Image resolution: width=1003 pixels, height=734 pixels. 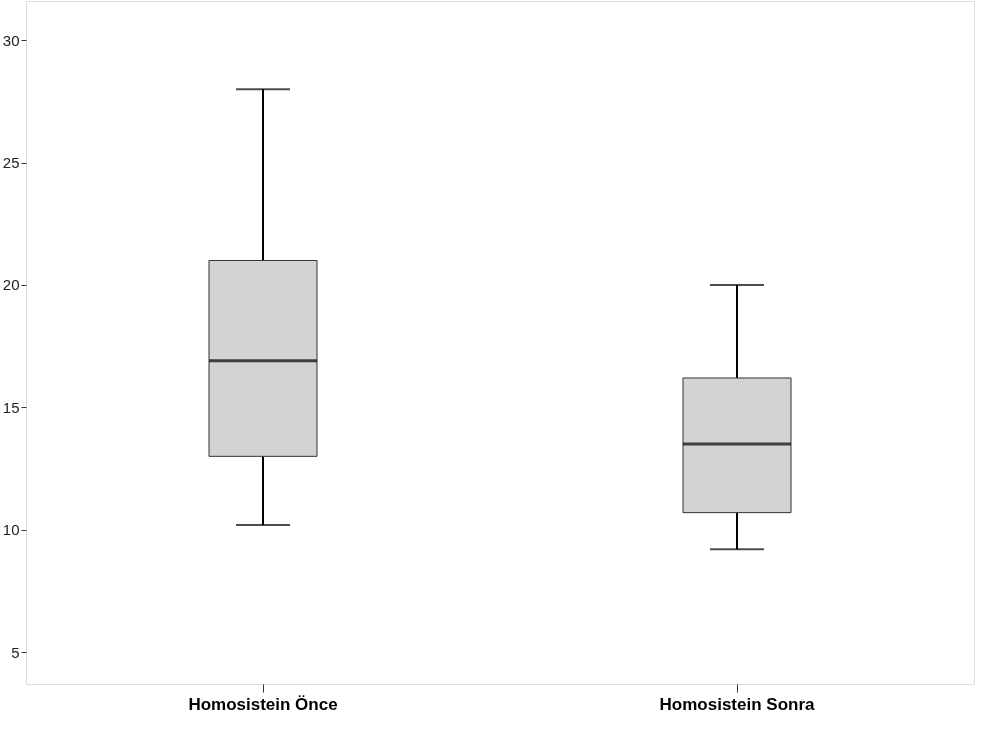 What do you see at coordinates (11, 40) in the screenshot?
I see `y-tick-label: 30` at bounding box center [11, 40].